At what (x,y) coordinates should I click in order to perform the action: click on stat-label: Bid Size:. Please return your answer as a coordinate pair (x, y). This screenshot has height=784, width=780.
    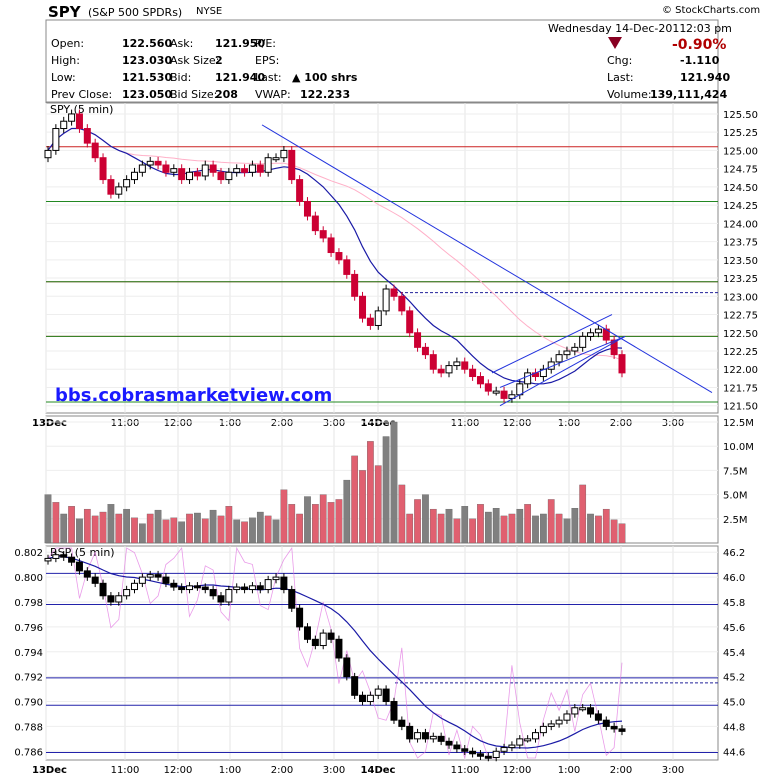
    Looking at the image, I should click on (194, 94).